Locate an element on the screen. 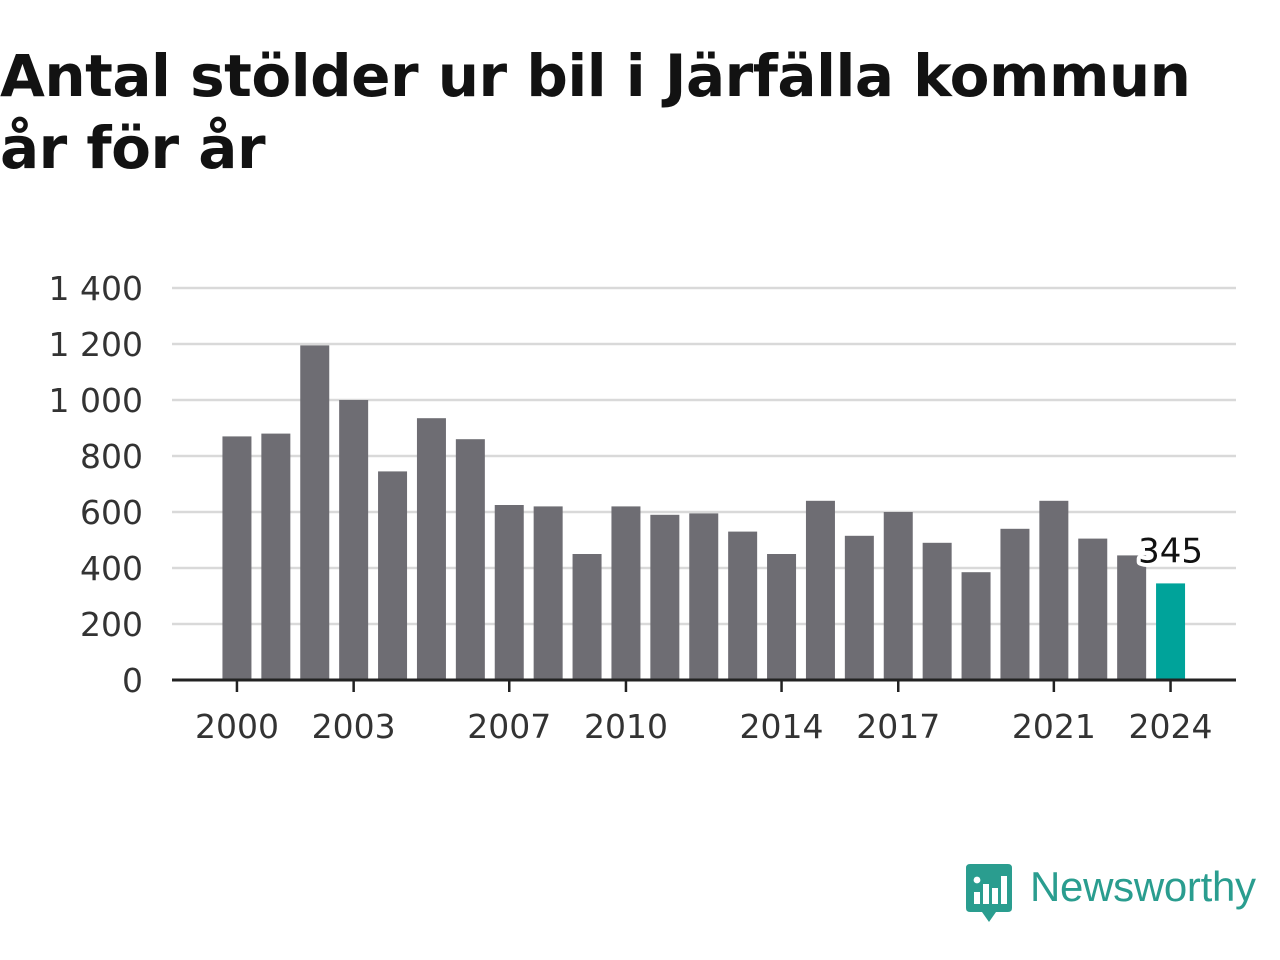 The width and height of the screenshot is (1280, 960). bar-2009 is located at coordinates (587, 617).